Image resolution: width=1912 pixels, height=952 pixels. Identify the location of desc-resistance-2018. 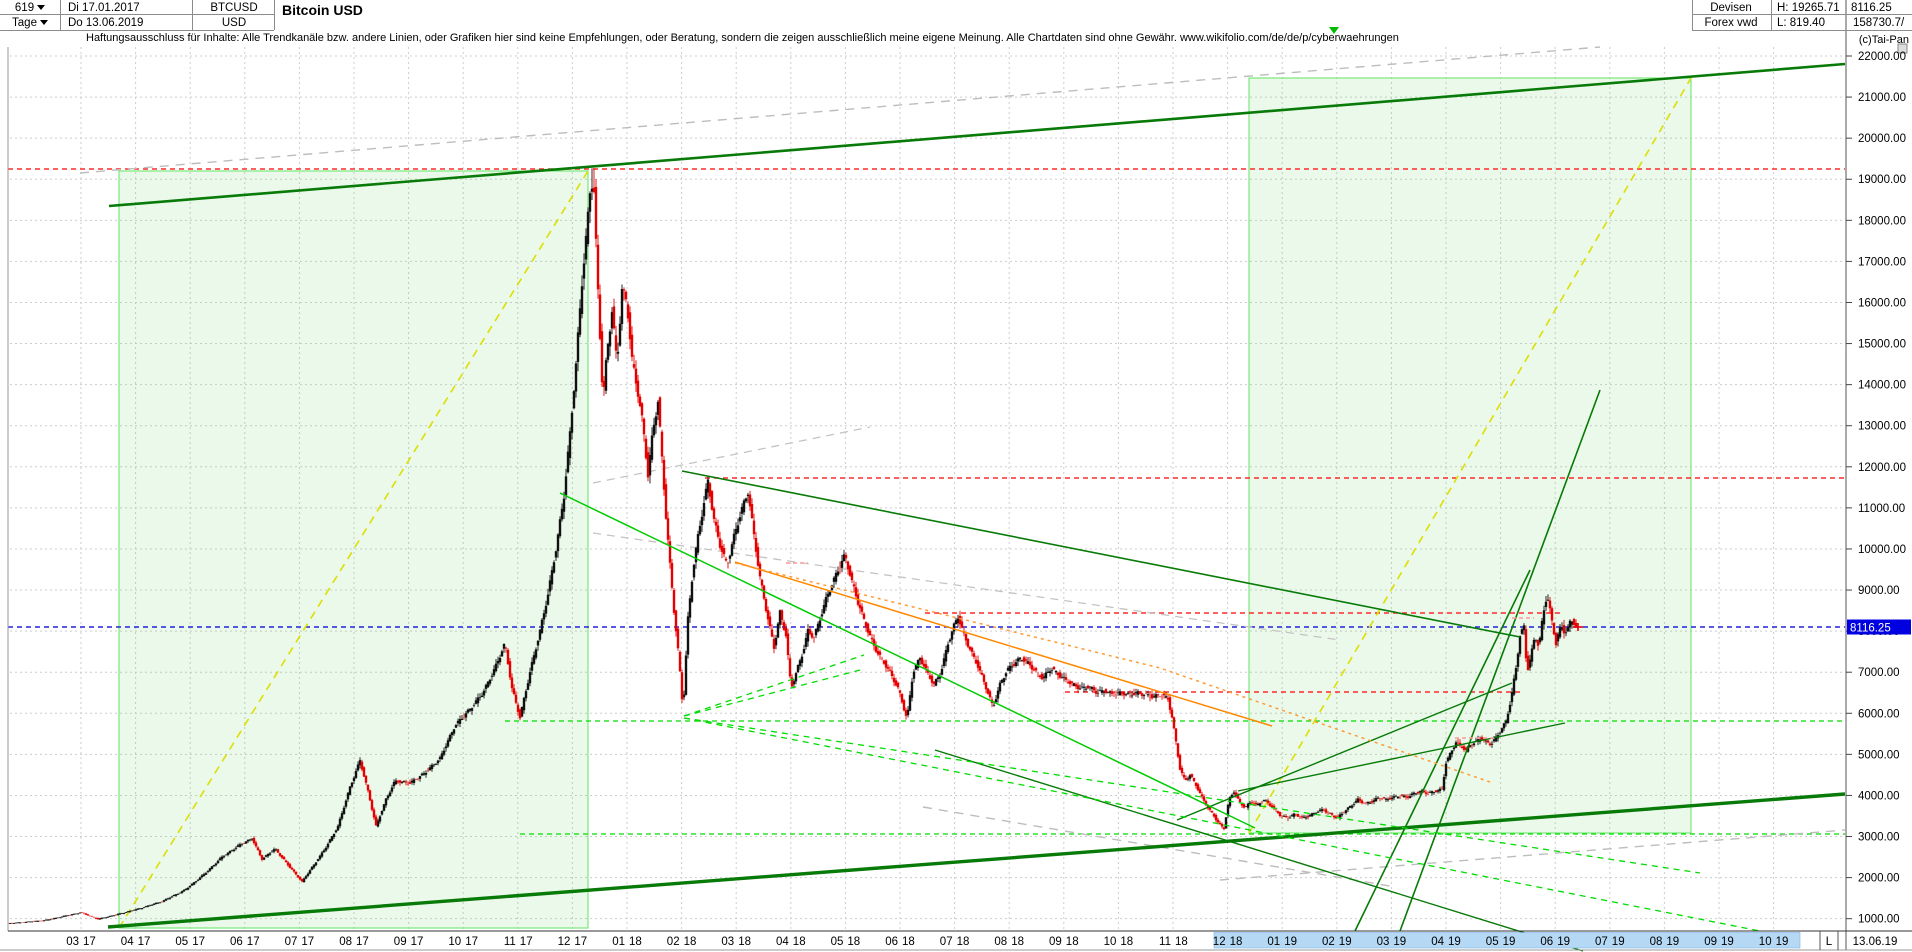
(1101, 554).